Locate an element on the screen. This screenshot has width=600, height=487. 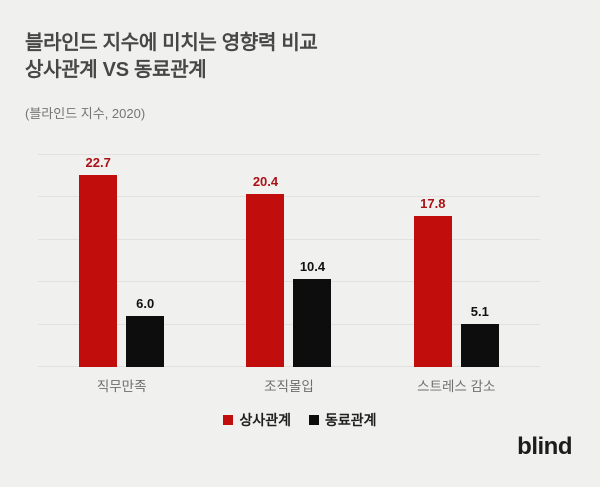
bar-wrap: 6.0 is located at coordinates (145, 331).